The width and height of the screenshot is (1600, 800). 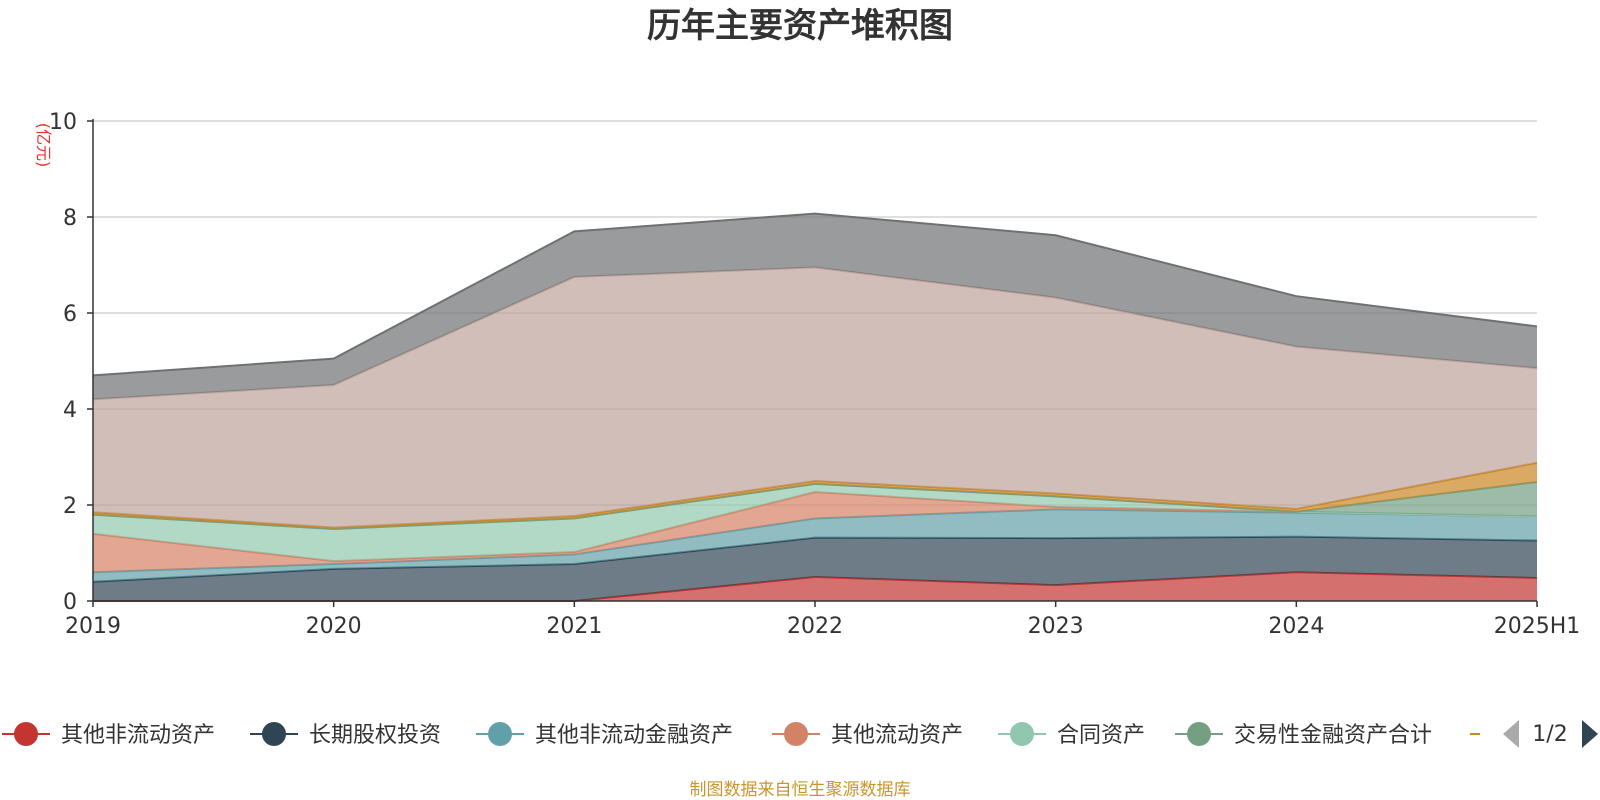 I want to click on x-tick-label: 2020, so click(x=334, y=626).